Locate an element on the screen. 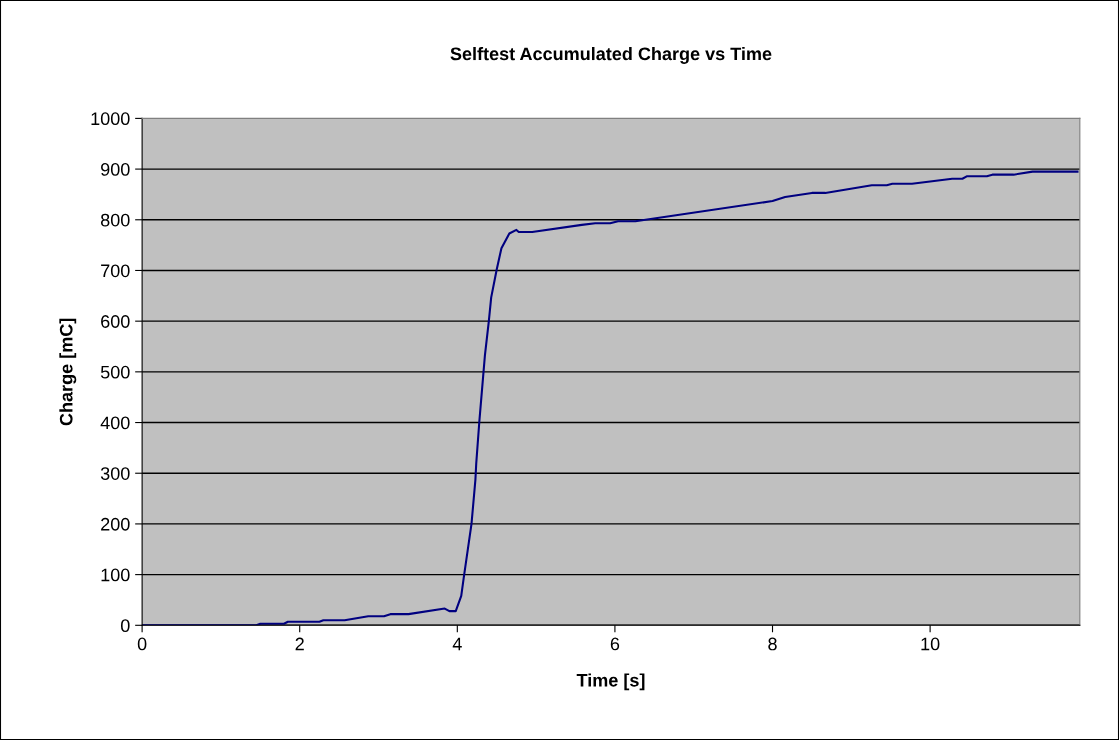 Image resolution: width=1119 pixels, height=740 pixels. y-tick-label: 200 is located at coordinates (115, 524).